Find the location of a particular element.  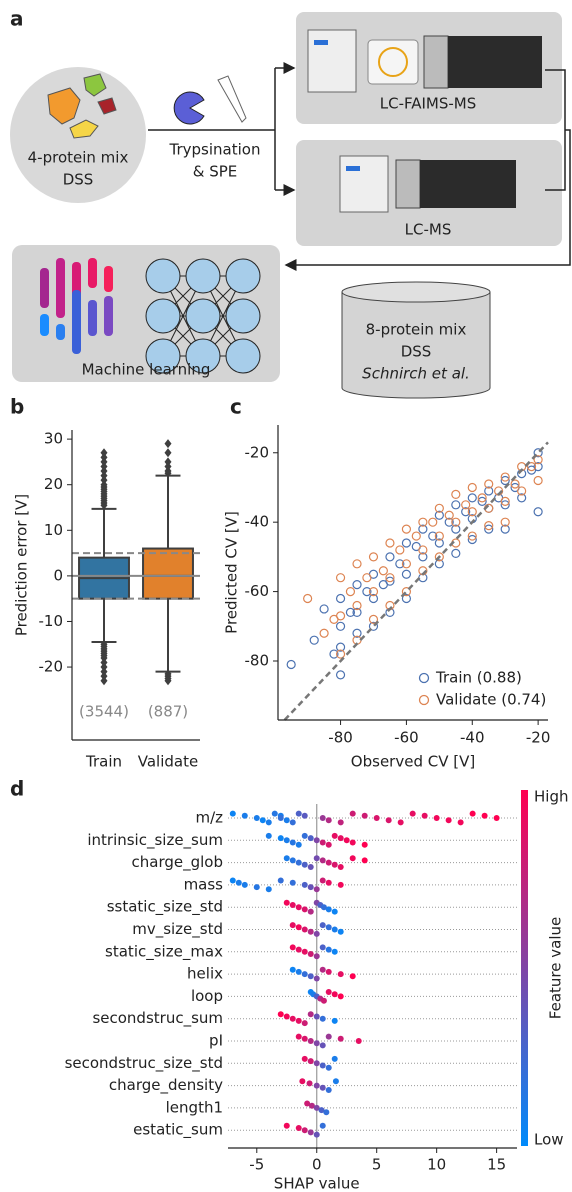

data-label: Schnirch et al. is located at coordinates (416, 374).